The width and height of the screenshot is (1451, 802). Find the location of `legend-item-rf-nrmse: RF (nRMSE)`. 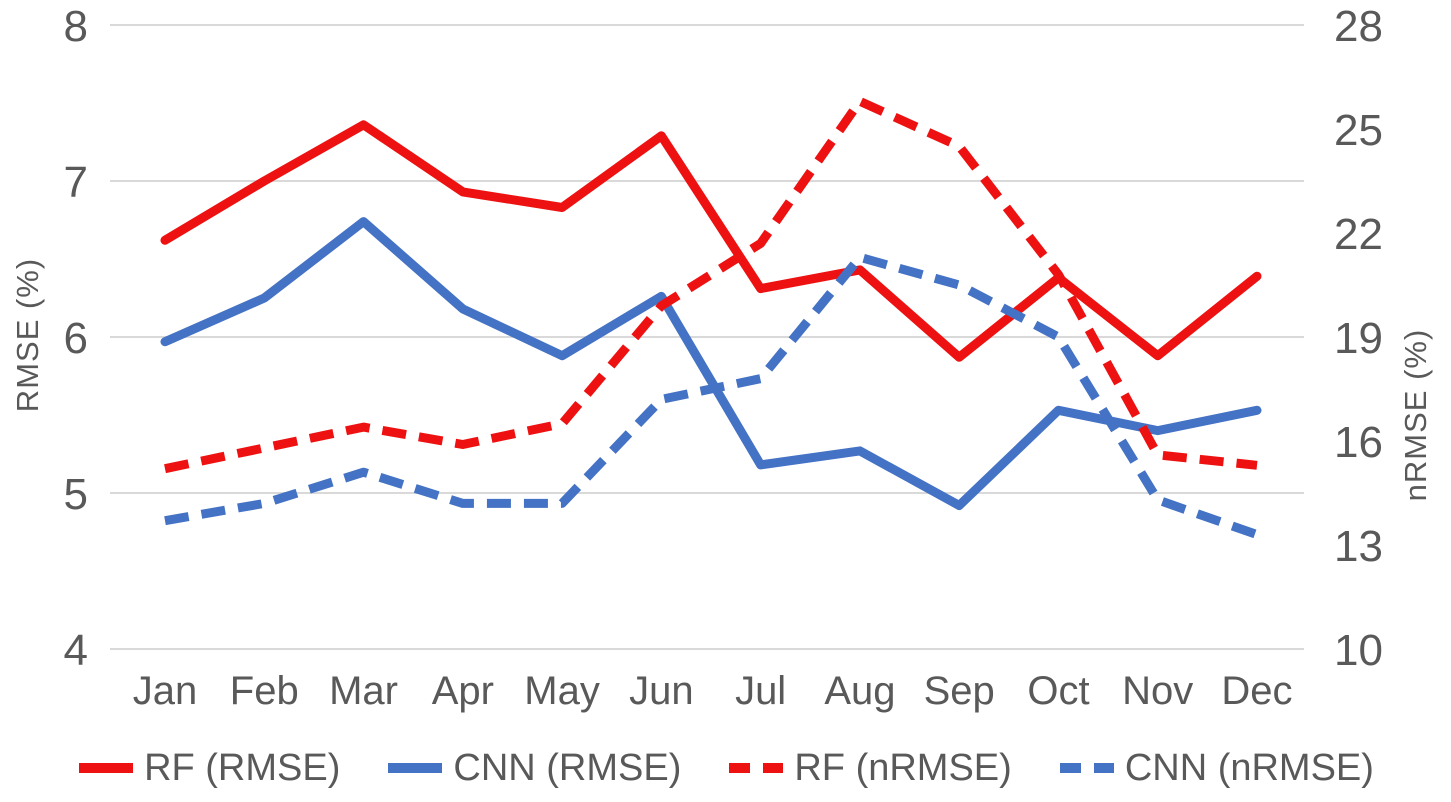

legend-item-rf-nrmse: RF (nRMSE) is located at coordinates (869, 768).